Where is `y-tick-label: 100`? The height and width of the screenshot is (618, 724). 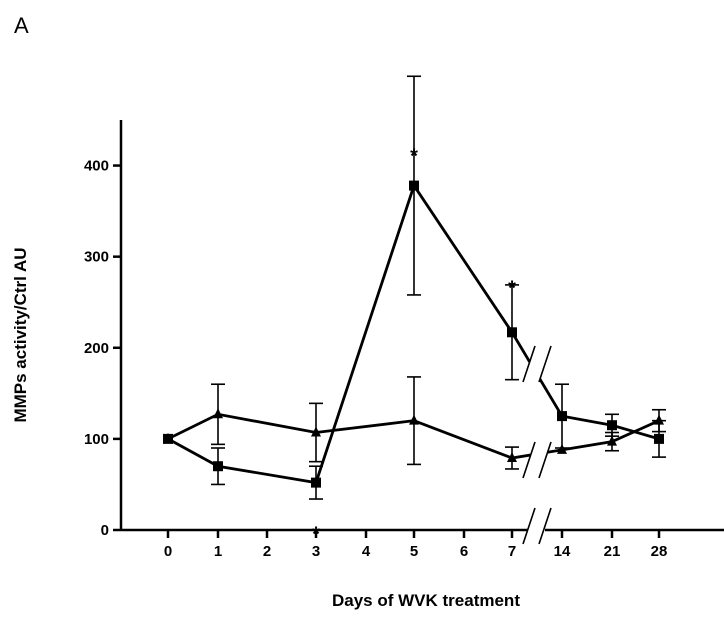
y-tick-label: 100 is located at coordinates (96, 439).